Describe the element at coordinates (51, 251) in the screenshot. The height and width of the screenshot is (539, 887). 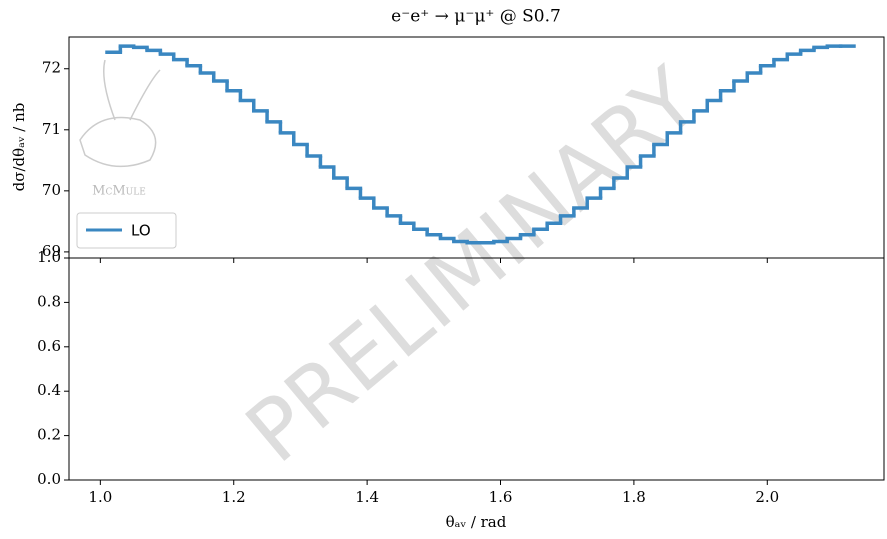
I see `y-tick-label: 69` at that location.